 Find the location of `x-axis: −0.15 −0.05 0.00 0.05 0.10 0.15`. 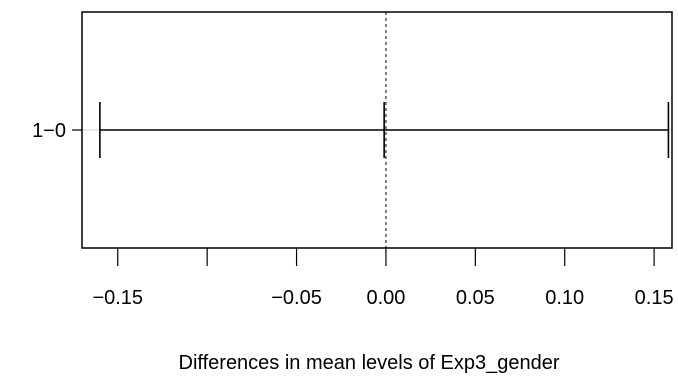

x-axis: −0.15 −0.05 0.00 0.05 0.10 0.15 is located at coordinates (383, 278).